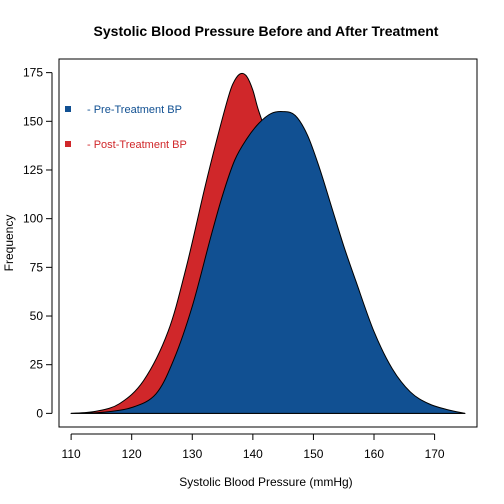  What do you see at coordinates (39, 413) in the screenshot?
I see `y-tick-label: 0` at bounding box center [39, 413].